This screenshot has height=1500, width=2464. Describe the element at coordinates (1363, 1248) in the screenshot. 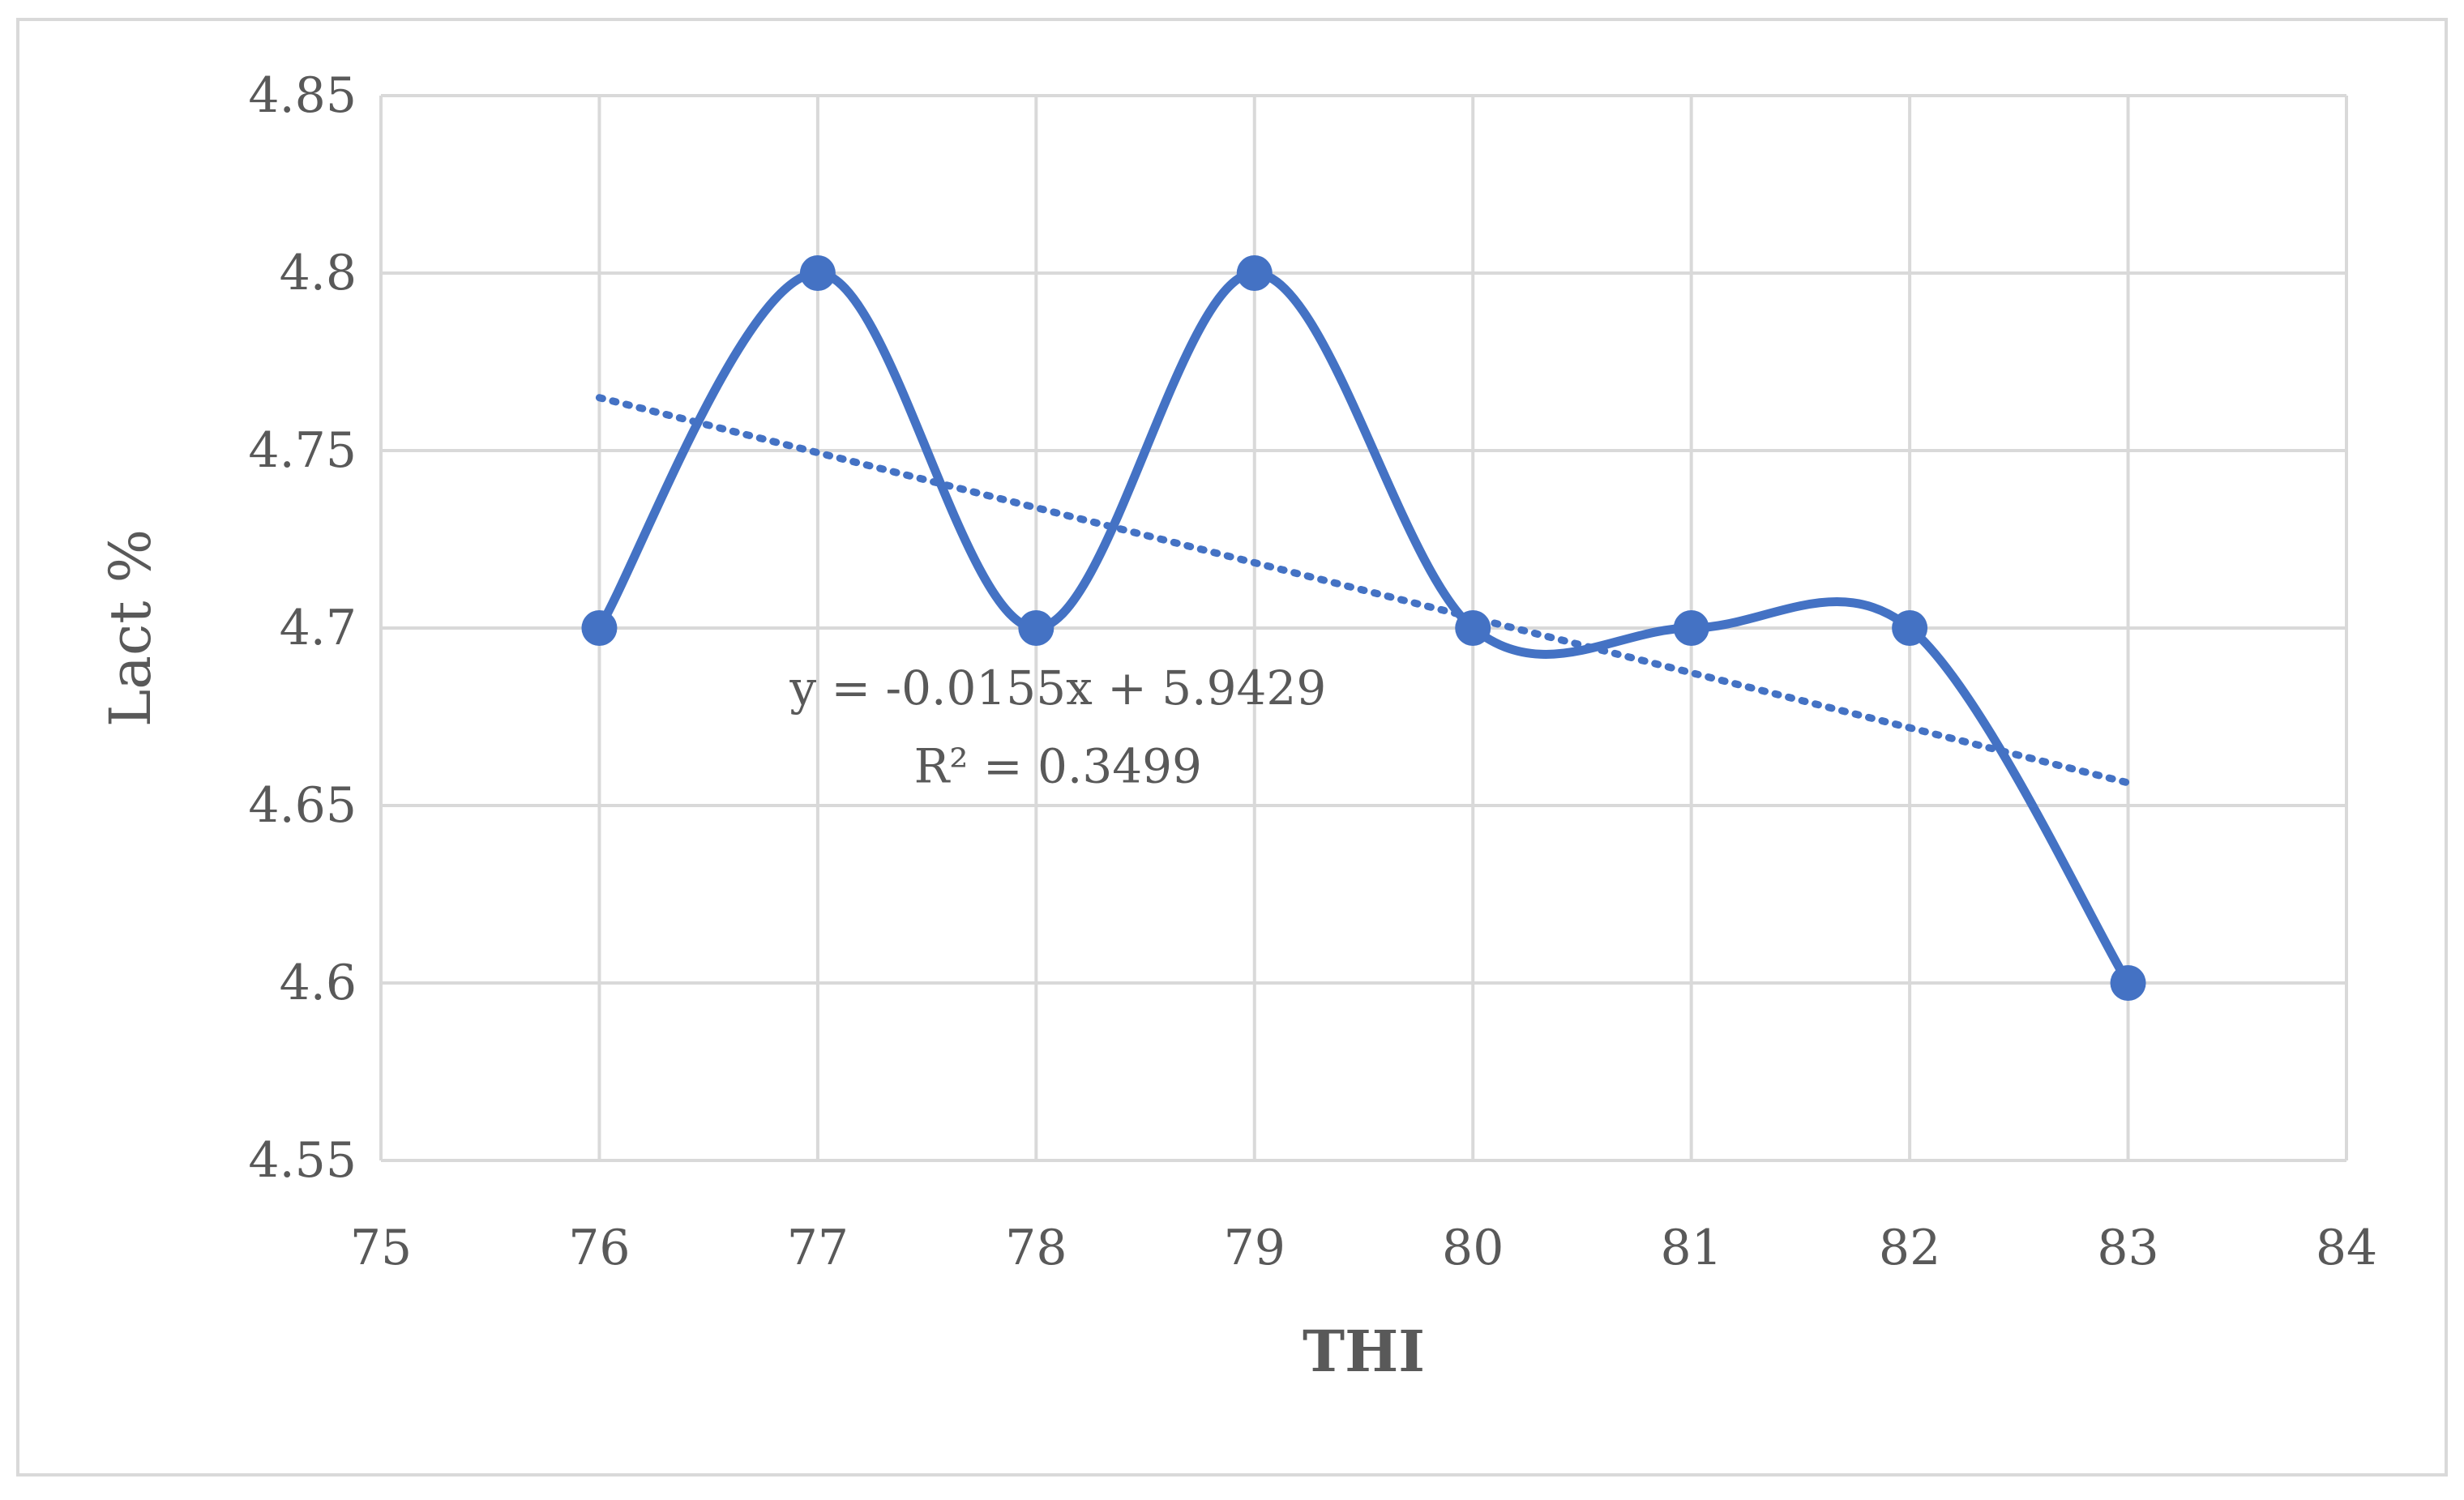

I see `x-axis-ticks: 75 76 77 78 79 80 81 82 83 84` at that location.